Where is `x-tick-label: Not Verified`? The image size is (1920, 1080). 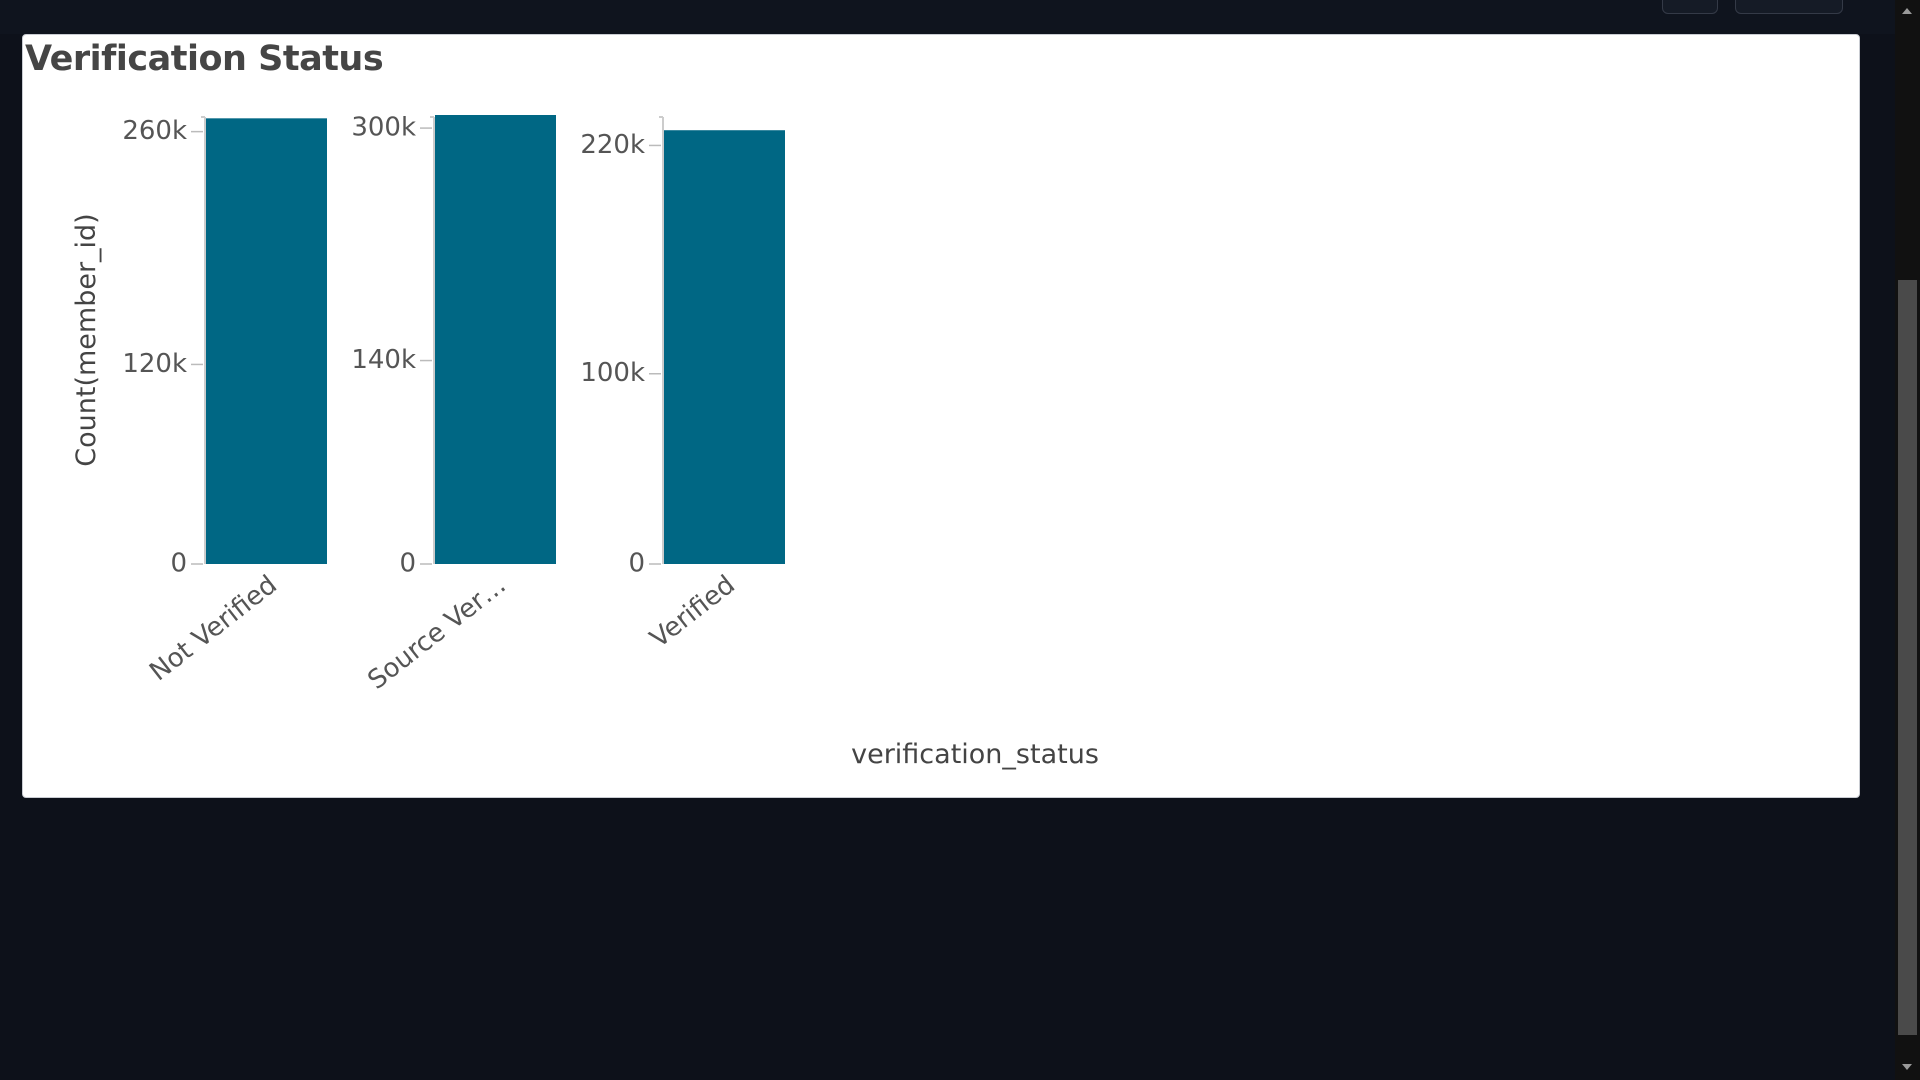
x-tick-label: Not Verified is located at coordinates (213, 628).